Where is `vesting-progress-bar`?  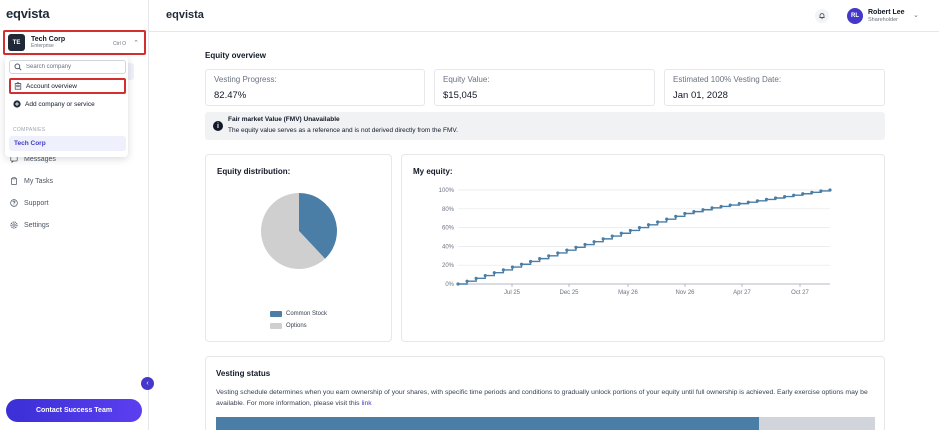 vesting-progress-bar is located at coordinates (545, 423).